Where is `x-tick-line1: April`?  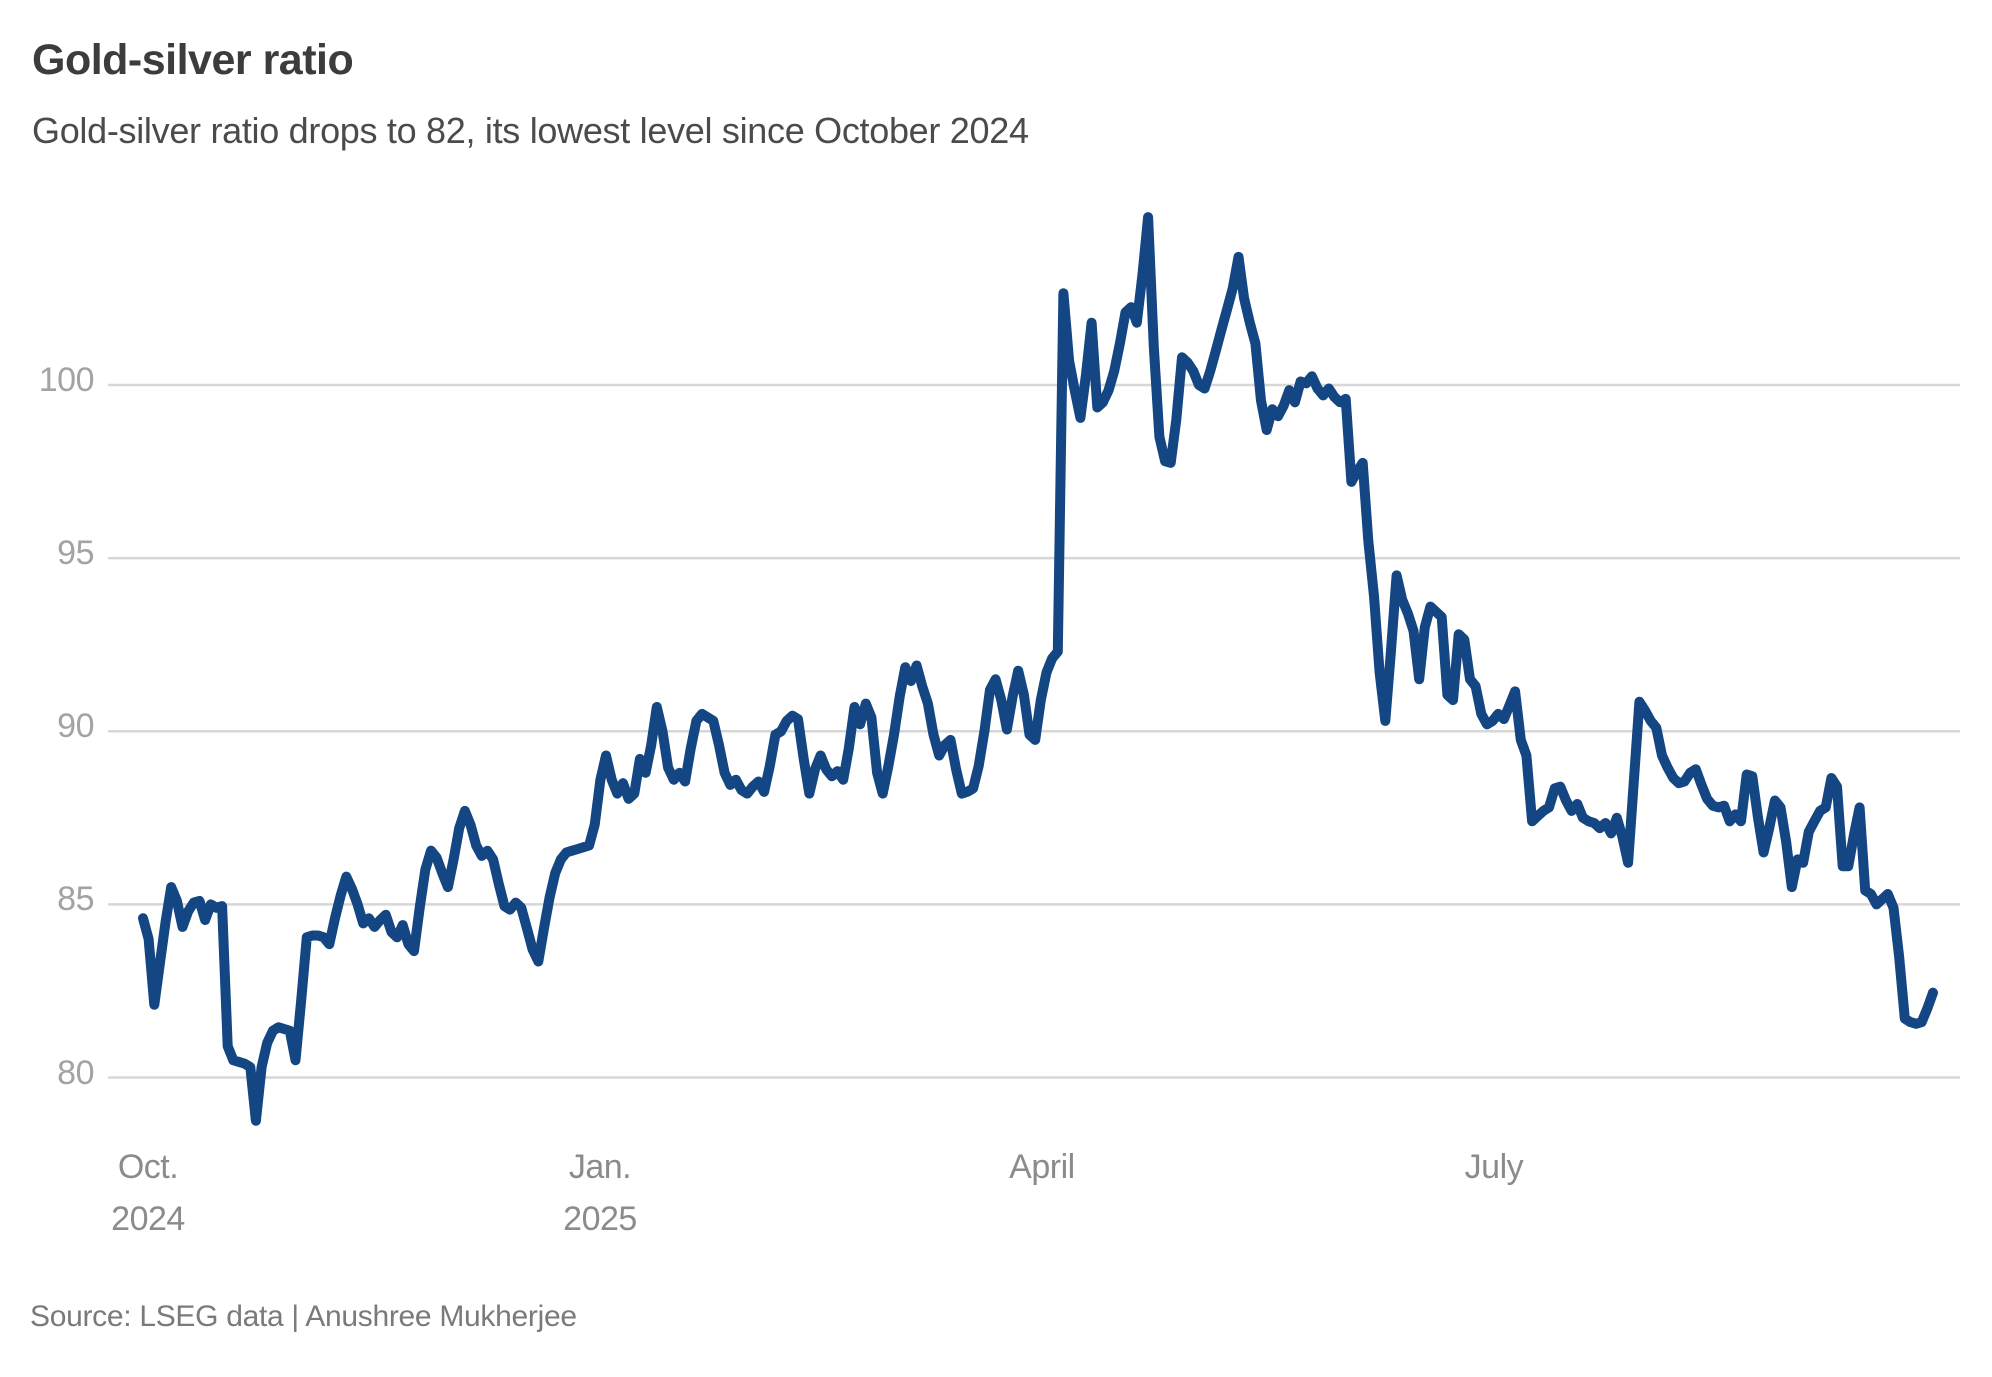
x-tick-line1: April is located at coordinates (1042, 1167).